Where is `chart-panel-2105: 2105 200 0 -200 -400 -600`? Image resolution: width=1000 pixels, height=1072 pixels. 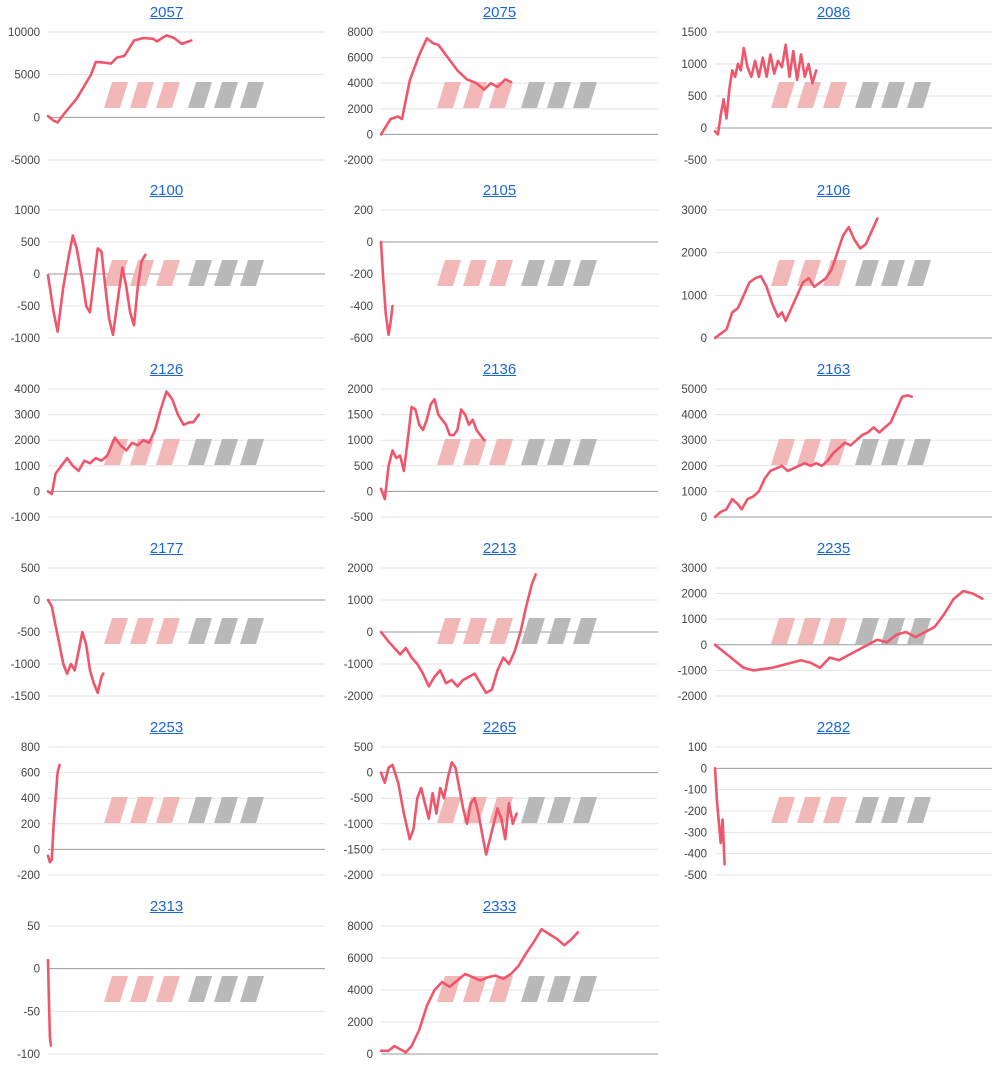
chart-panel-2105: 2105 200 0 -200 -400 -600 is located at coordinates (499, 267).